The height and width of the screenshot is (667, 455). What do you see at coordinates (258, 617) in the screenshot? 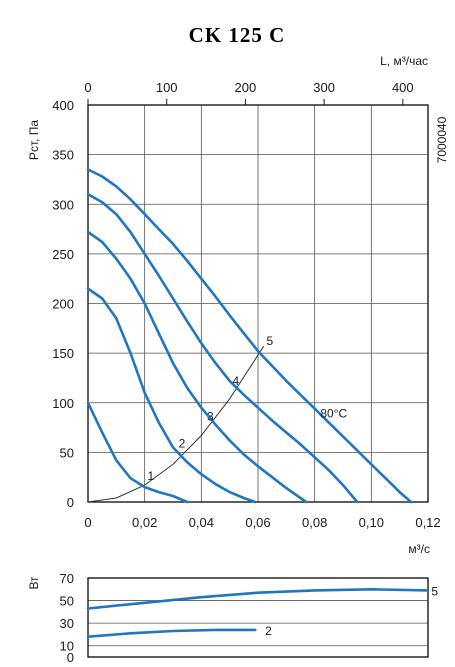
I see `power-plot-frame` at bounding box center [258, 617].